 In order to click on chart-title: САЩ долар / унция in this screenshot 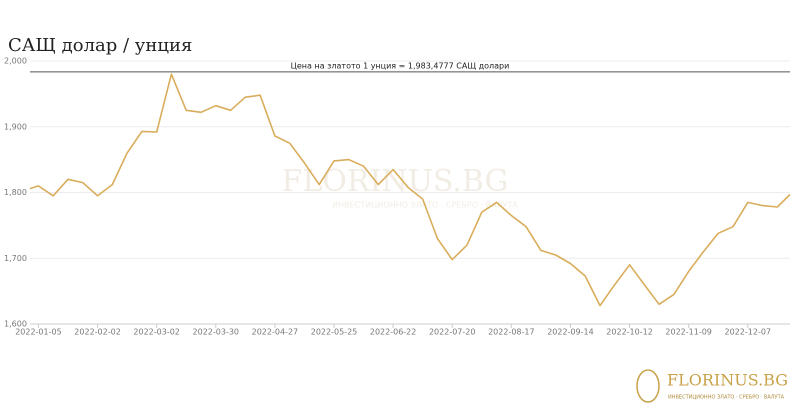, I will do `click(100, 45)`.